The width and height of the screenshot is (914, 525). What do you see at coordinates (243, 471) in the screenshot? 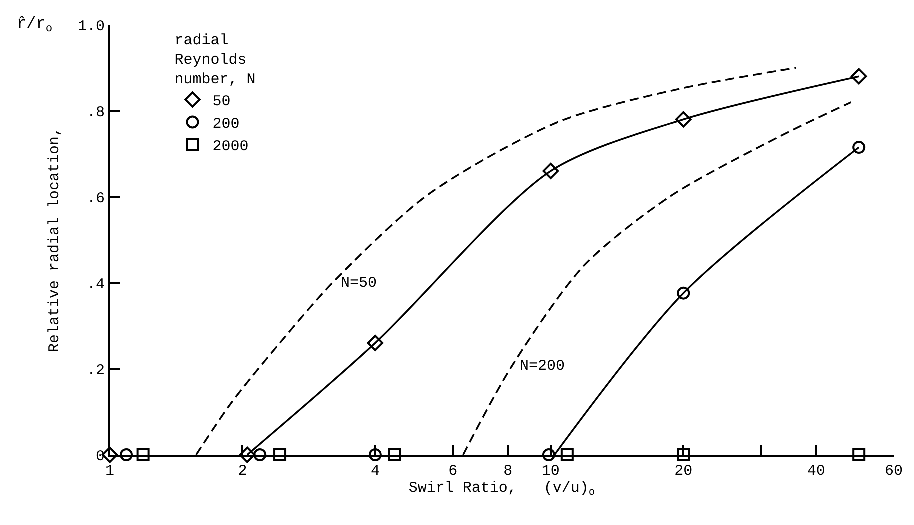
I see `x-tick-label: 2` at bounding box center [243, 471].